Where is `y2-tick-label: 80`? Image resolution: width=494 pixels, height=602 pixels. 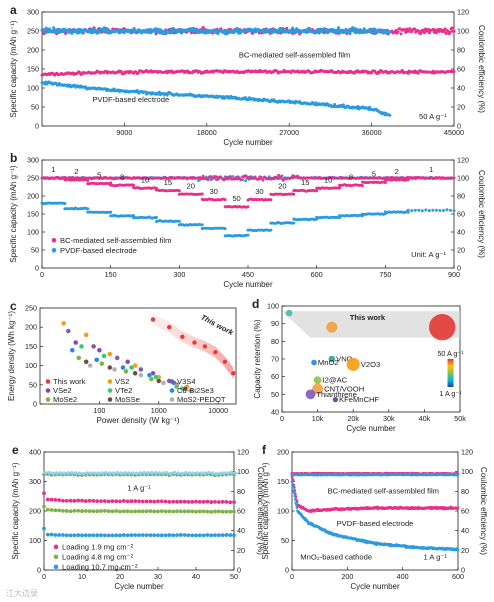 y2-tick-label: 80 is located at coordinates (461, 196).